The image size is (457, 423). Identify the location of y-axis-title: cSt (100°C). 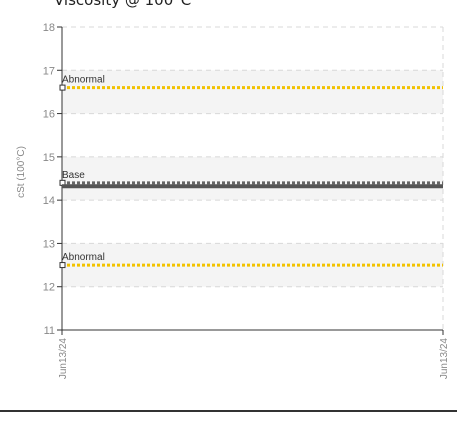
(21, 172).